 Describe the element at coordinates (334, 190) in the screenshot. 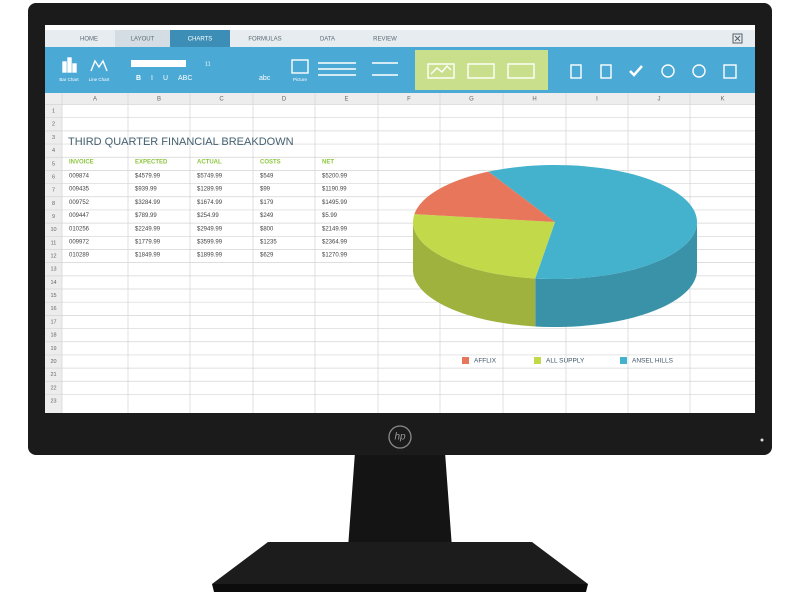

I see `table-cell: $1190.99` at that location.